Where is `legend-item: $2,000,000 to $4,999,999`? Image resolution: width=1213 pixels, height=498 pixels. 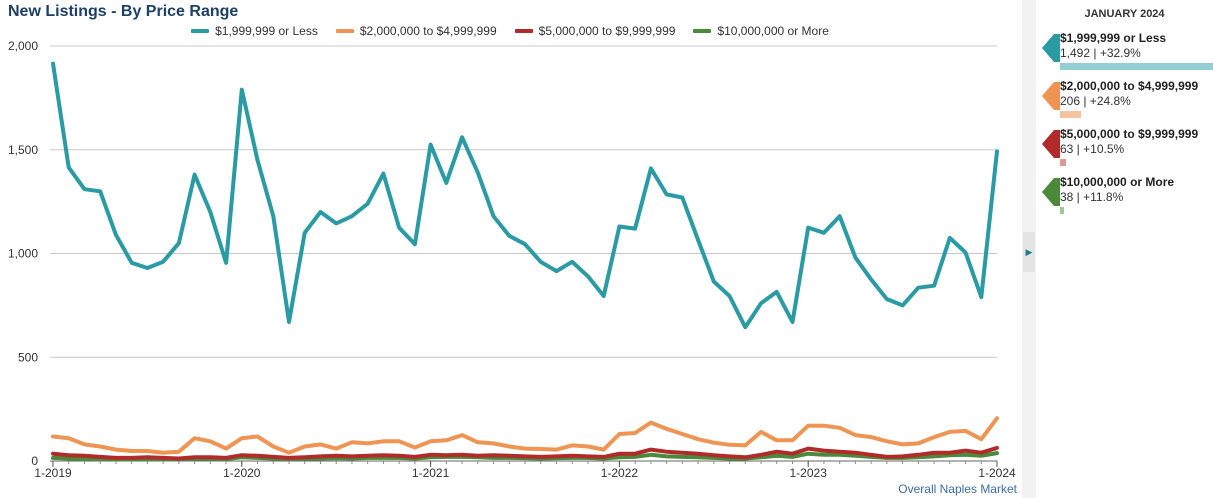 legend-item: $2,000,000 to $4,999,999 is located at coordinates (416, 31).